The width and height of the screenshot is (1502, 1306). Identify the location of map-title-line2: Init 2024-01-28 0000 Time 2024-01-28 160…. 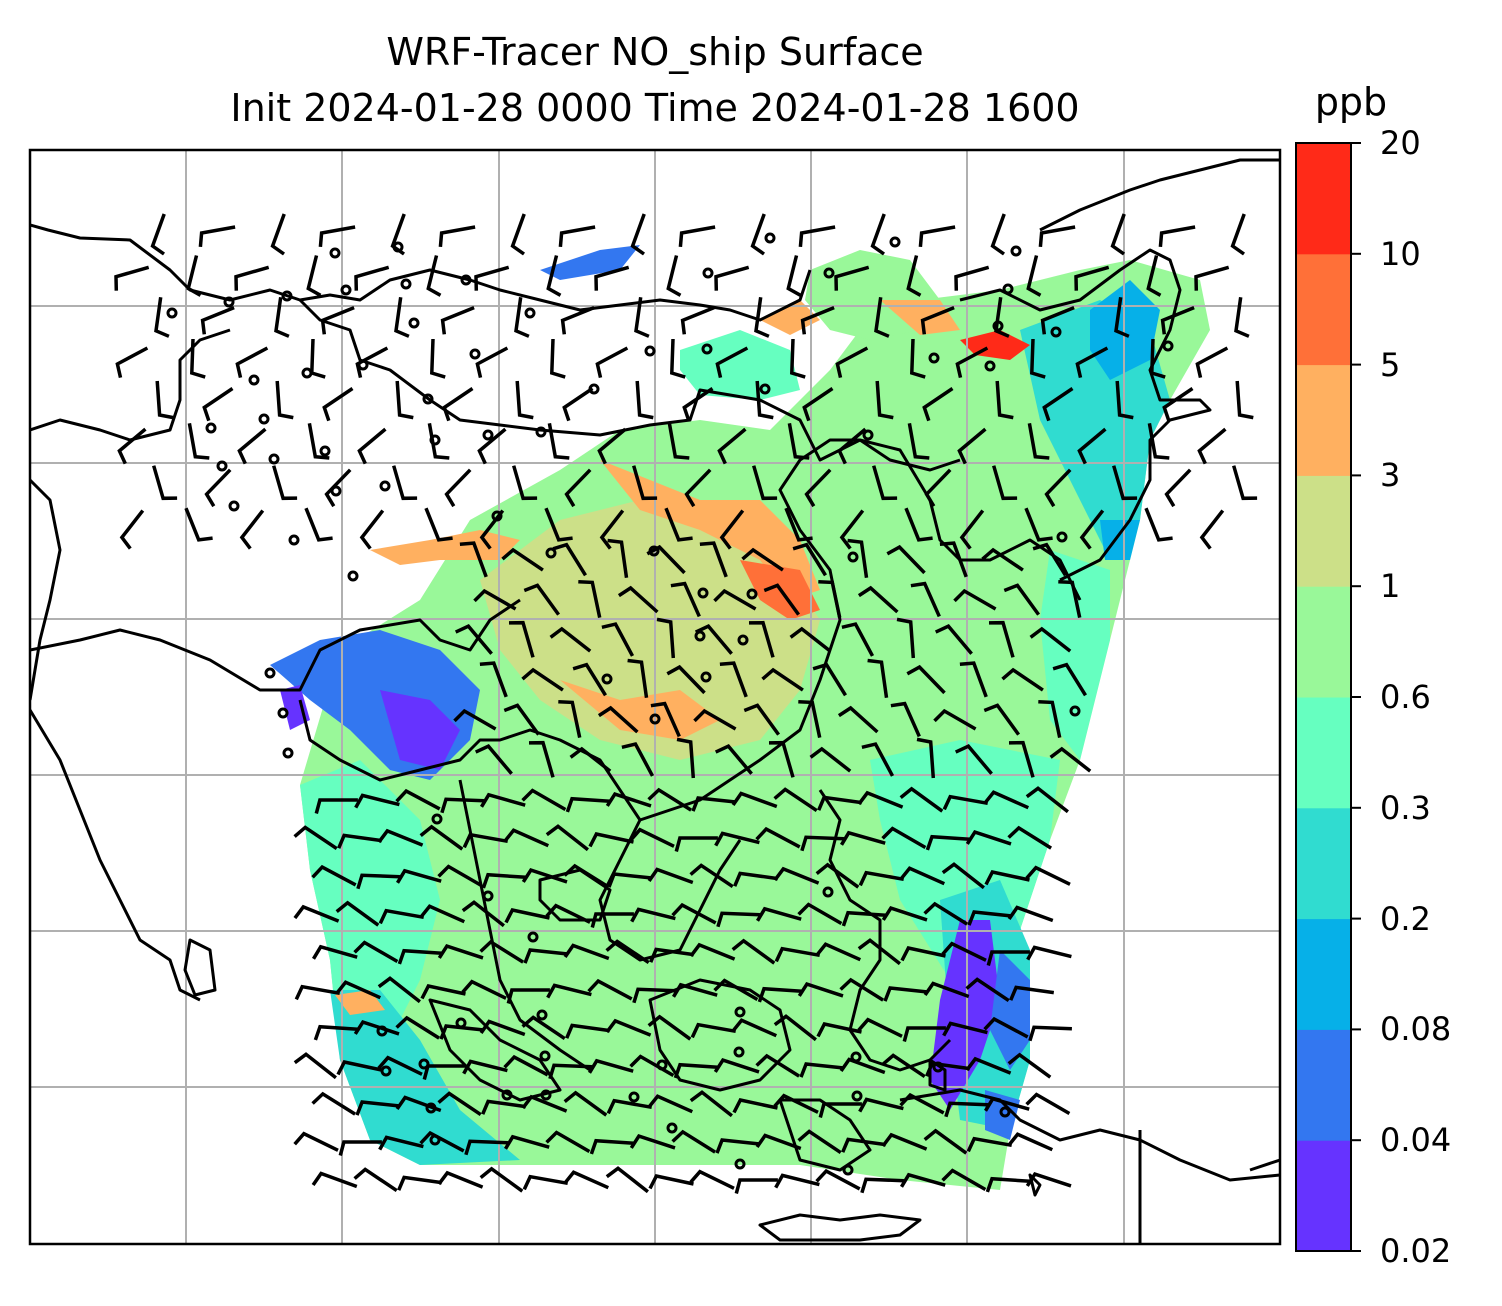
(655, 108).